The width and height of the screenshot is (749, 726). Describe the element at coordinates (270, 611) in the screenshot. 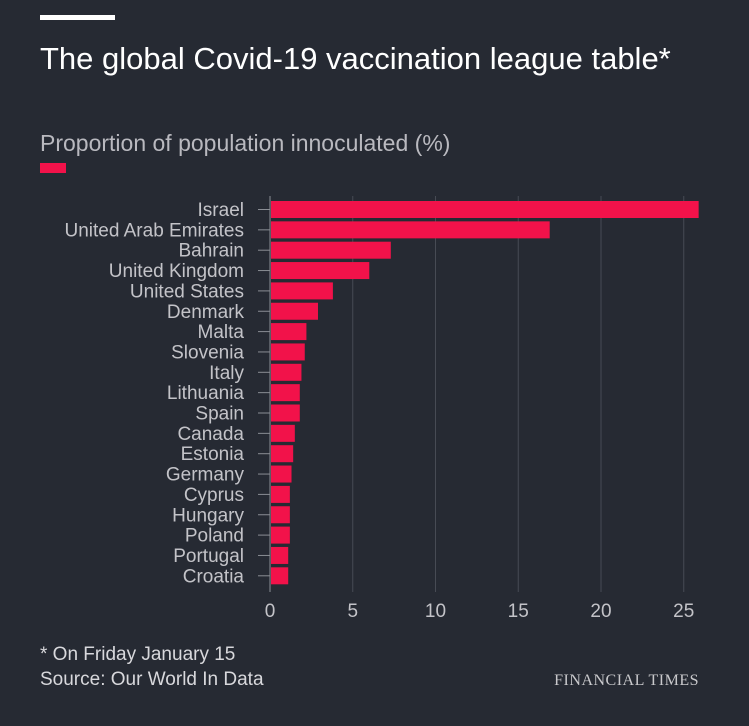

I see `x-tick-label: 0` at that location.